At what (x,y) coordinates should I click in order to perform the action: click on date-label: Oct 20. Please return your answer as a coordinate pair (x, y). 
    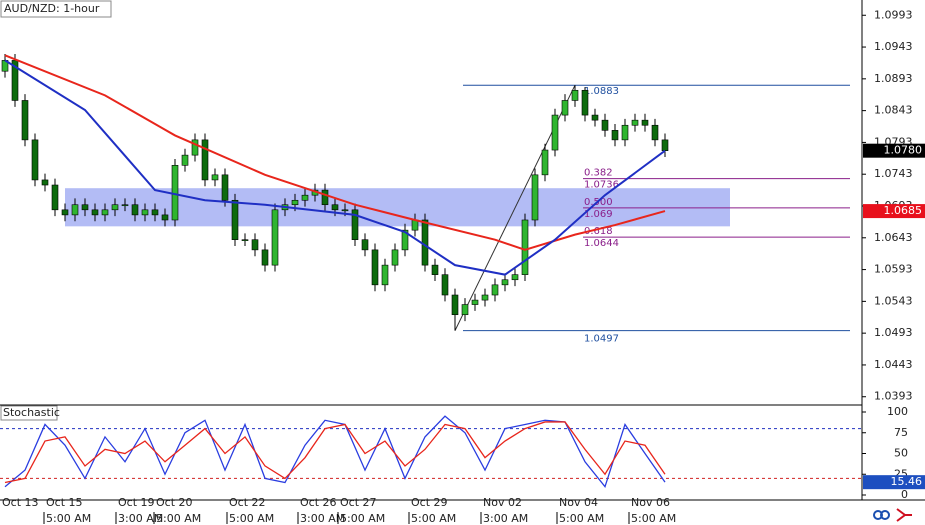
    Looking at the image, I should click on (174, 502).